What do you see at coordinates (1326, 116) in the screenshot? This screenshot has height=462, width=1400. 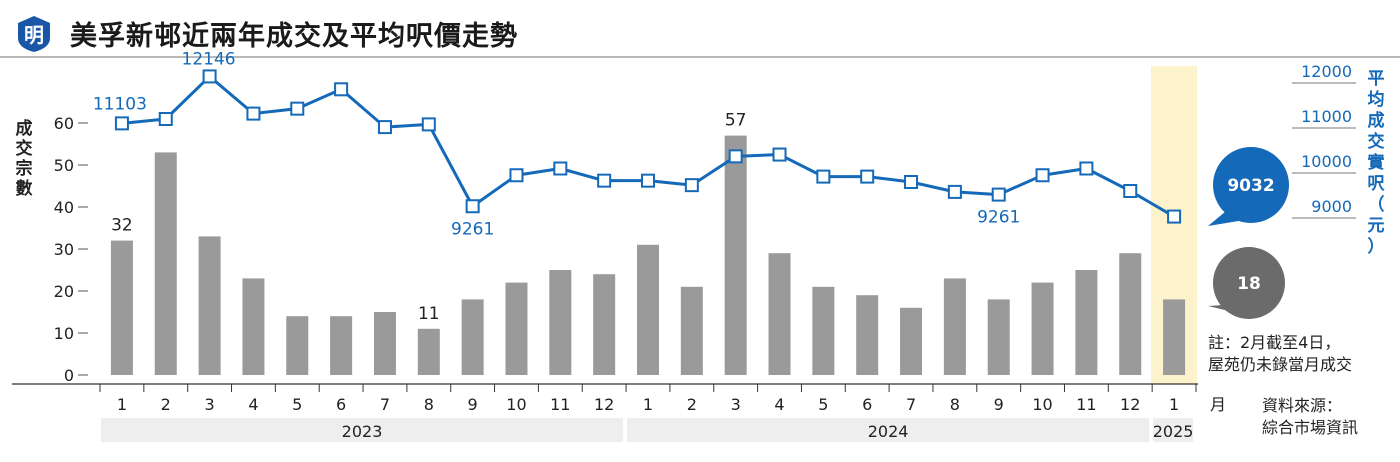 I see `right-axis-tick-label: 11000` at bounding box center [1326, 116].